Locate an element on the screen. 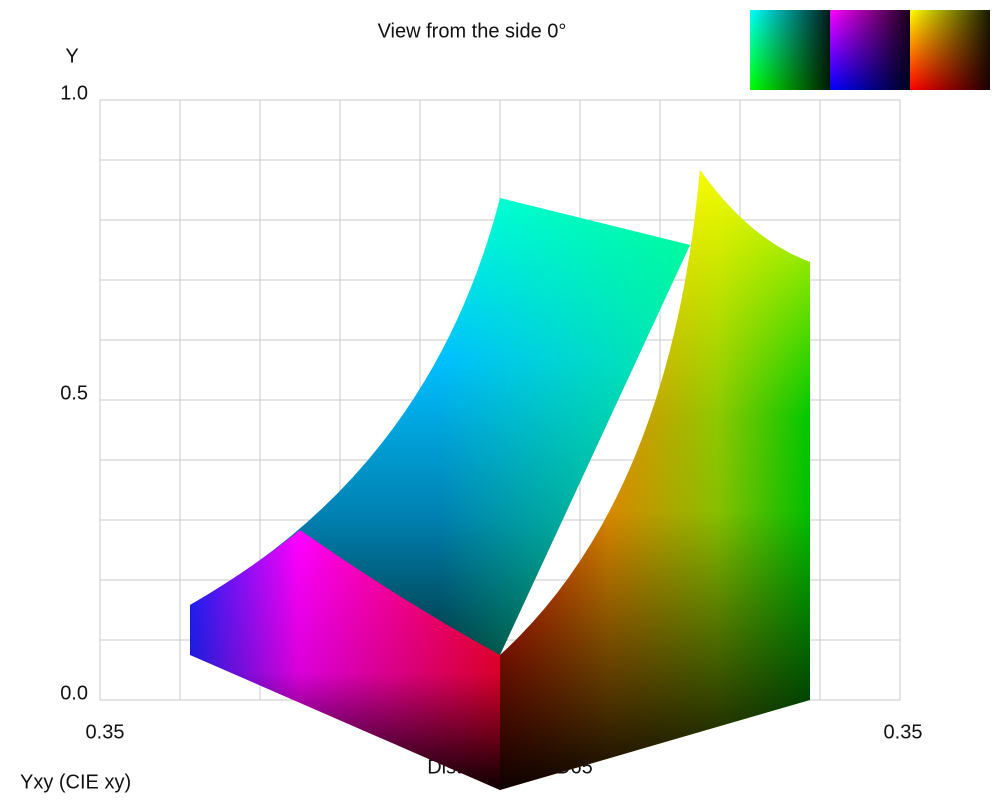  y-axis-label: Y is located at coordinates (71, 56).